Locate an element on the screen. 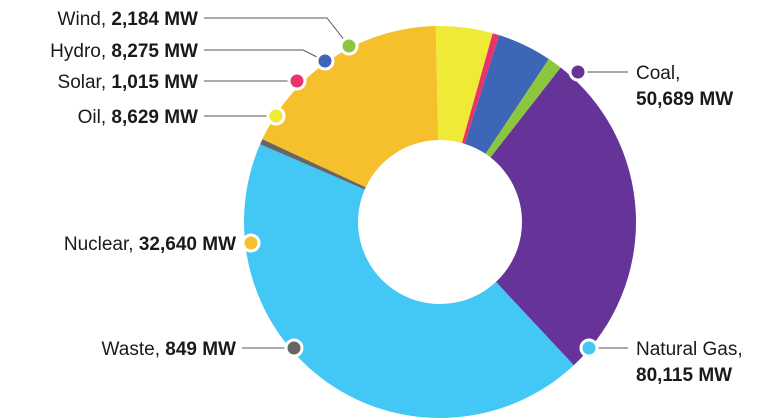 This screenshot has height=420, width=780. label-coal-category: Coal, is located at coordinates (658, 73).